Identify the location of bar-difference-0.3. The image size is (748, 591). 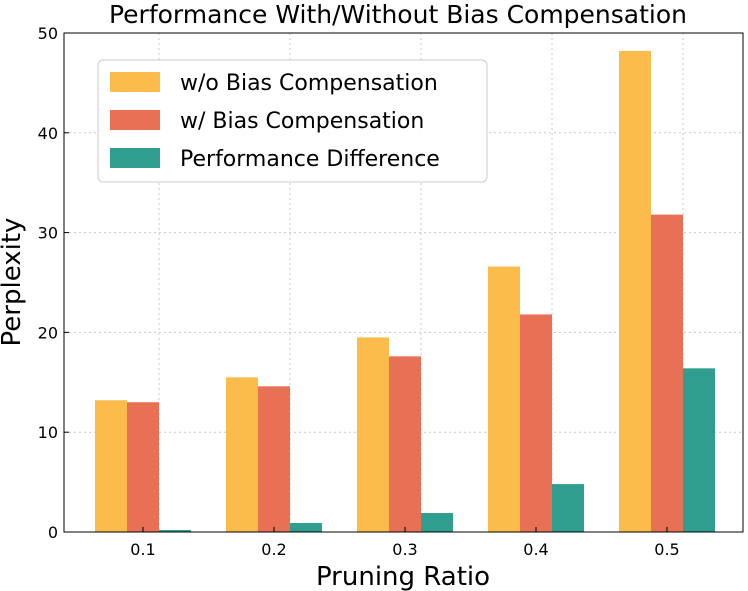
(437, 522).